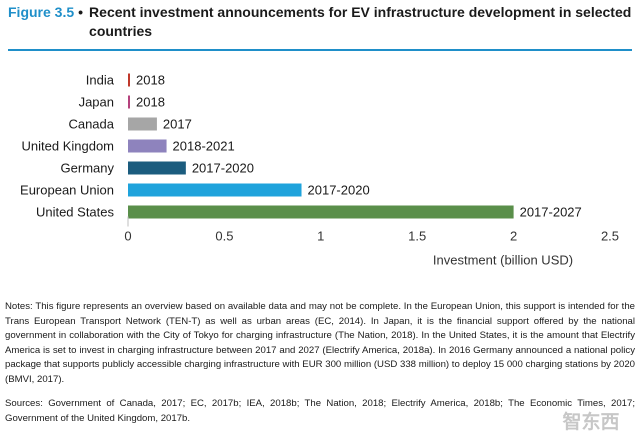  Describe the element at coordinates (100, 80) in the screenshot. I see `category-label: India` at that location.